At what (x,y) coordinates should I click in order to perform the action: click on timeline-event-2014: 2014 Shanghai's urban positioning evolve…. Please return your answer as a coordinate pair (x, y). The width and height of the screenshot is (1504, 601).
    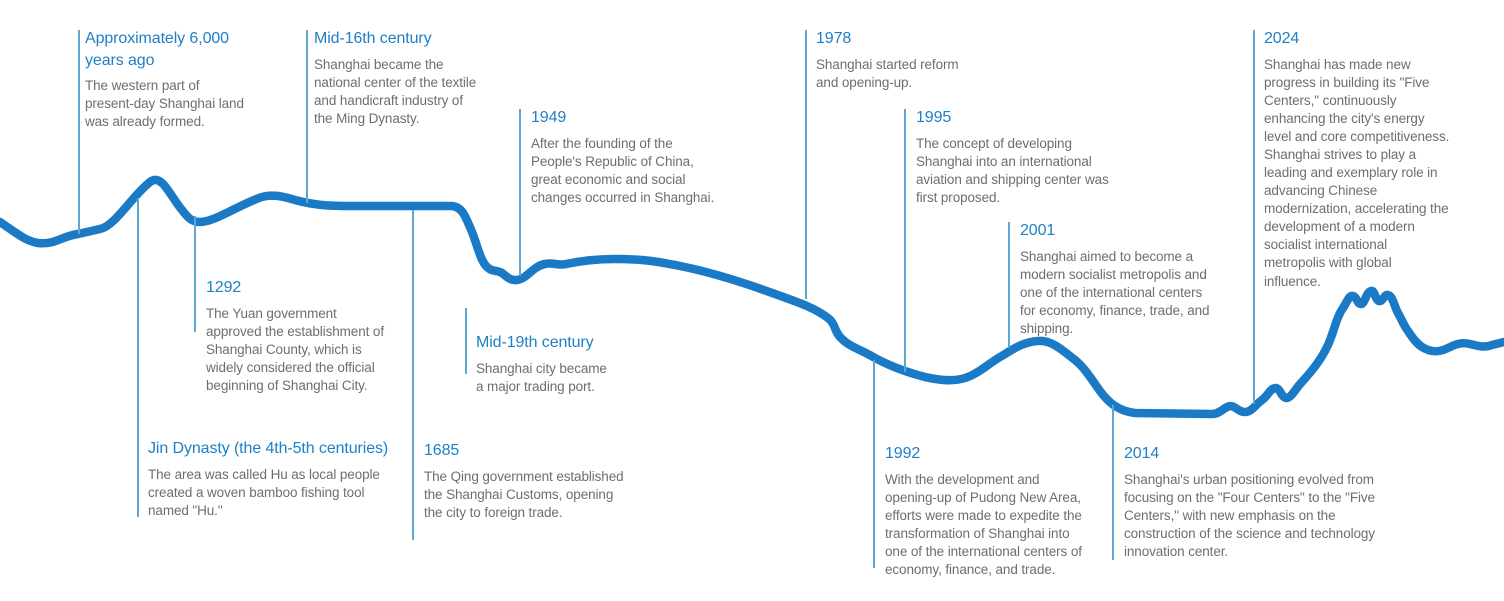
    Looking at the image, I should click on (1249, 502).